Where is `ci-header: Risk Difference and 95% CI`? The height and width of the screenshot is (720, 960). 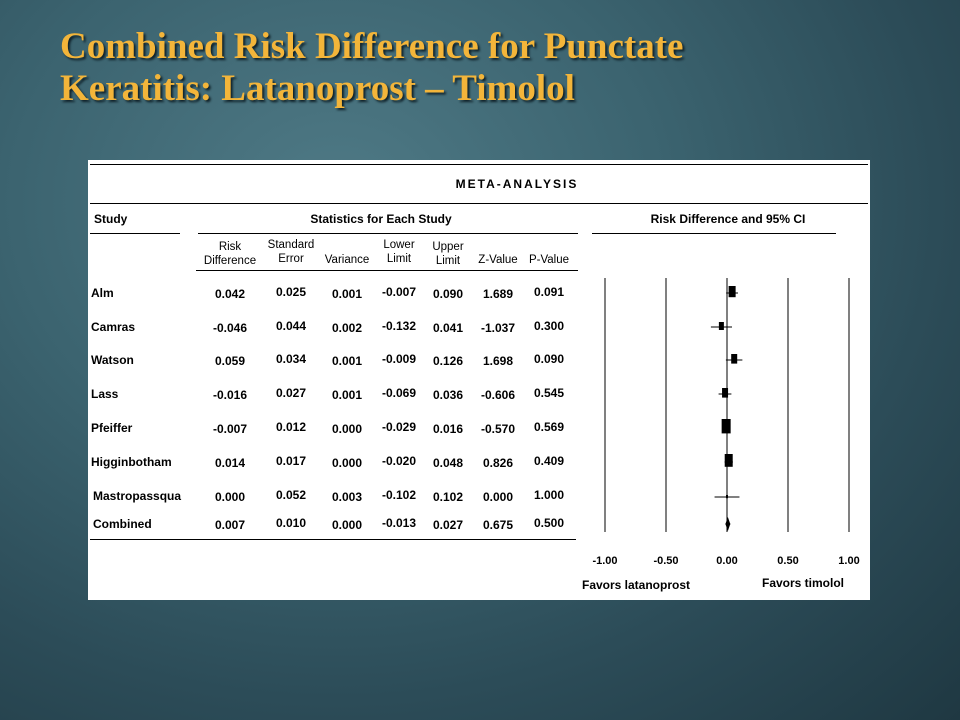
ci-header: Risk Difference and 95% CI is located at coordinates (728, 219).